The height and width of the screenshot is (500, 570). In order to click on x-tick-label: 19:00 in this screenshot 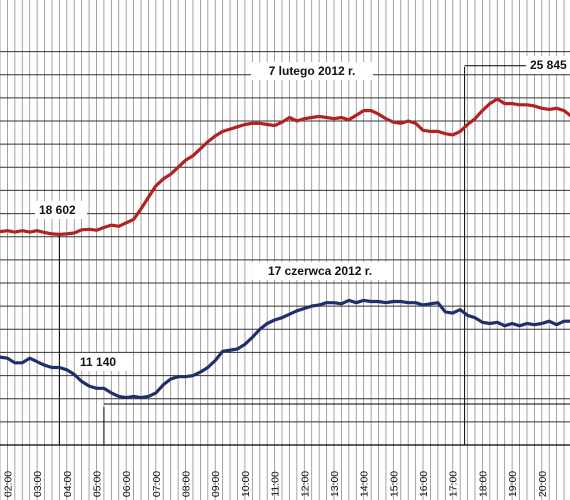, I will do `click(513, 484)`.